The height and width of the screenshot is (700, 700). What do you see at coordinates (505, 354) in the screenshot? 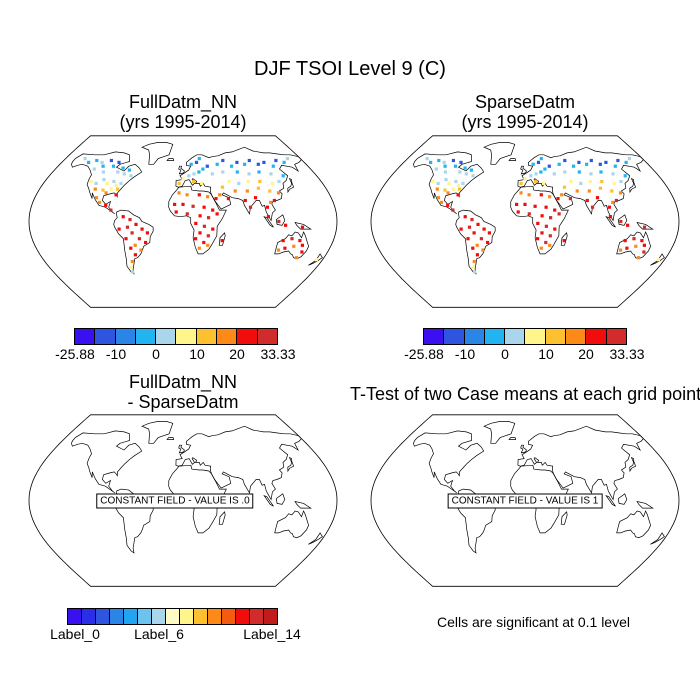
I see `colorbar-2-label: 0` at bounding box center [505, 354].